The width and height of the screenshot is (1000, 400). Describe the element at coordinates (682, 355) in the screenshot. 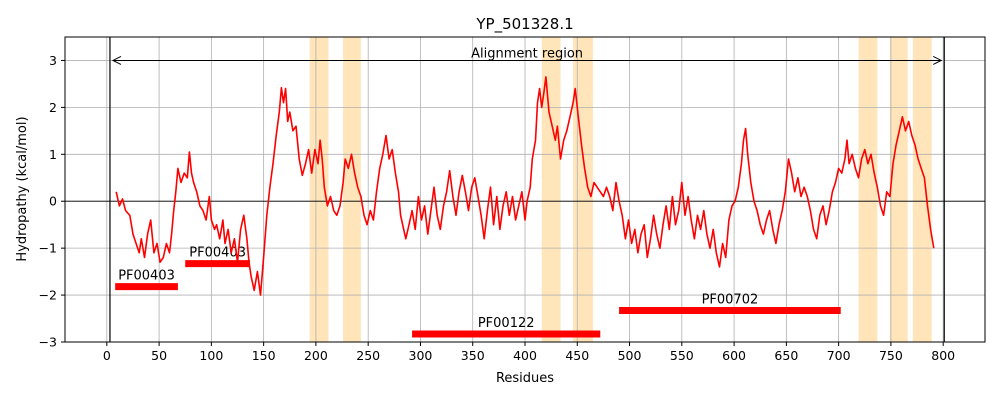

I see `x-tick-label: 550` at that location.